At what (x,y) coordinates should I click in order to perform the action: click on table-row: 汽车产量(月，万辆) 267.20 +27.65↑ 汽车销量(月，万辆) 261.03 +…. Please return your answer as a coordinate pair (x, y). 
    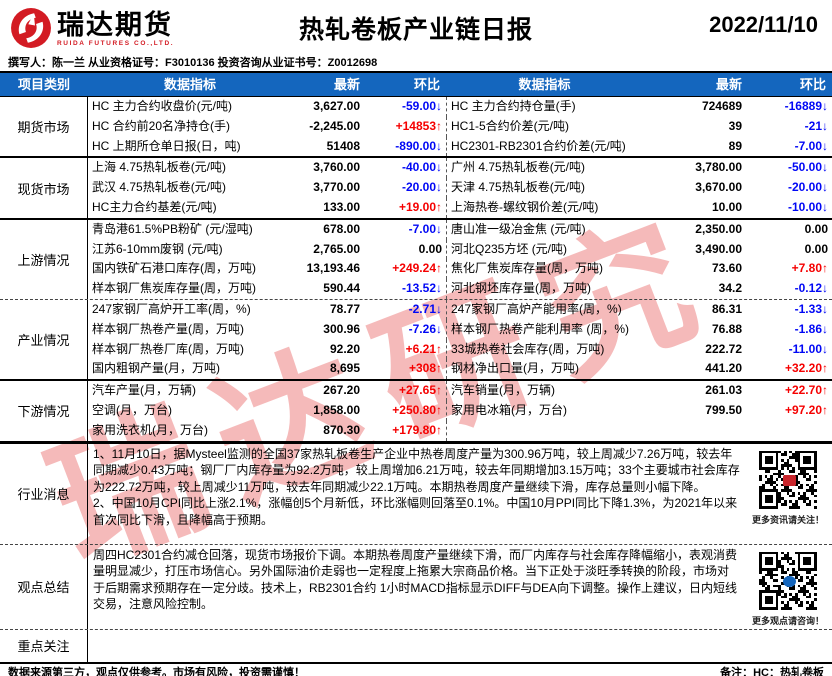
    Looking at the image, I should click on (460, 391).